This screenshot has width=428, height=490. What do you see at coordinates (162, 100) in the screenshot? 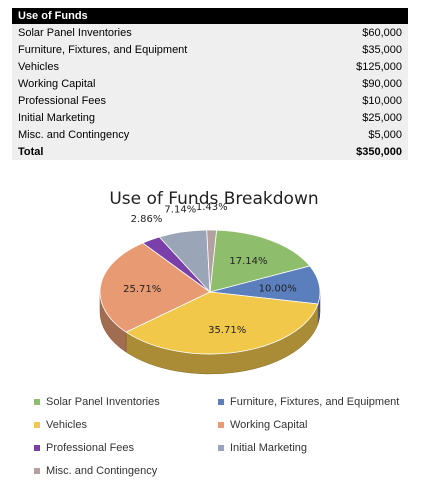
I see `row-label: Professional Fees` at bounding box center [162, 100].